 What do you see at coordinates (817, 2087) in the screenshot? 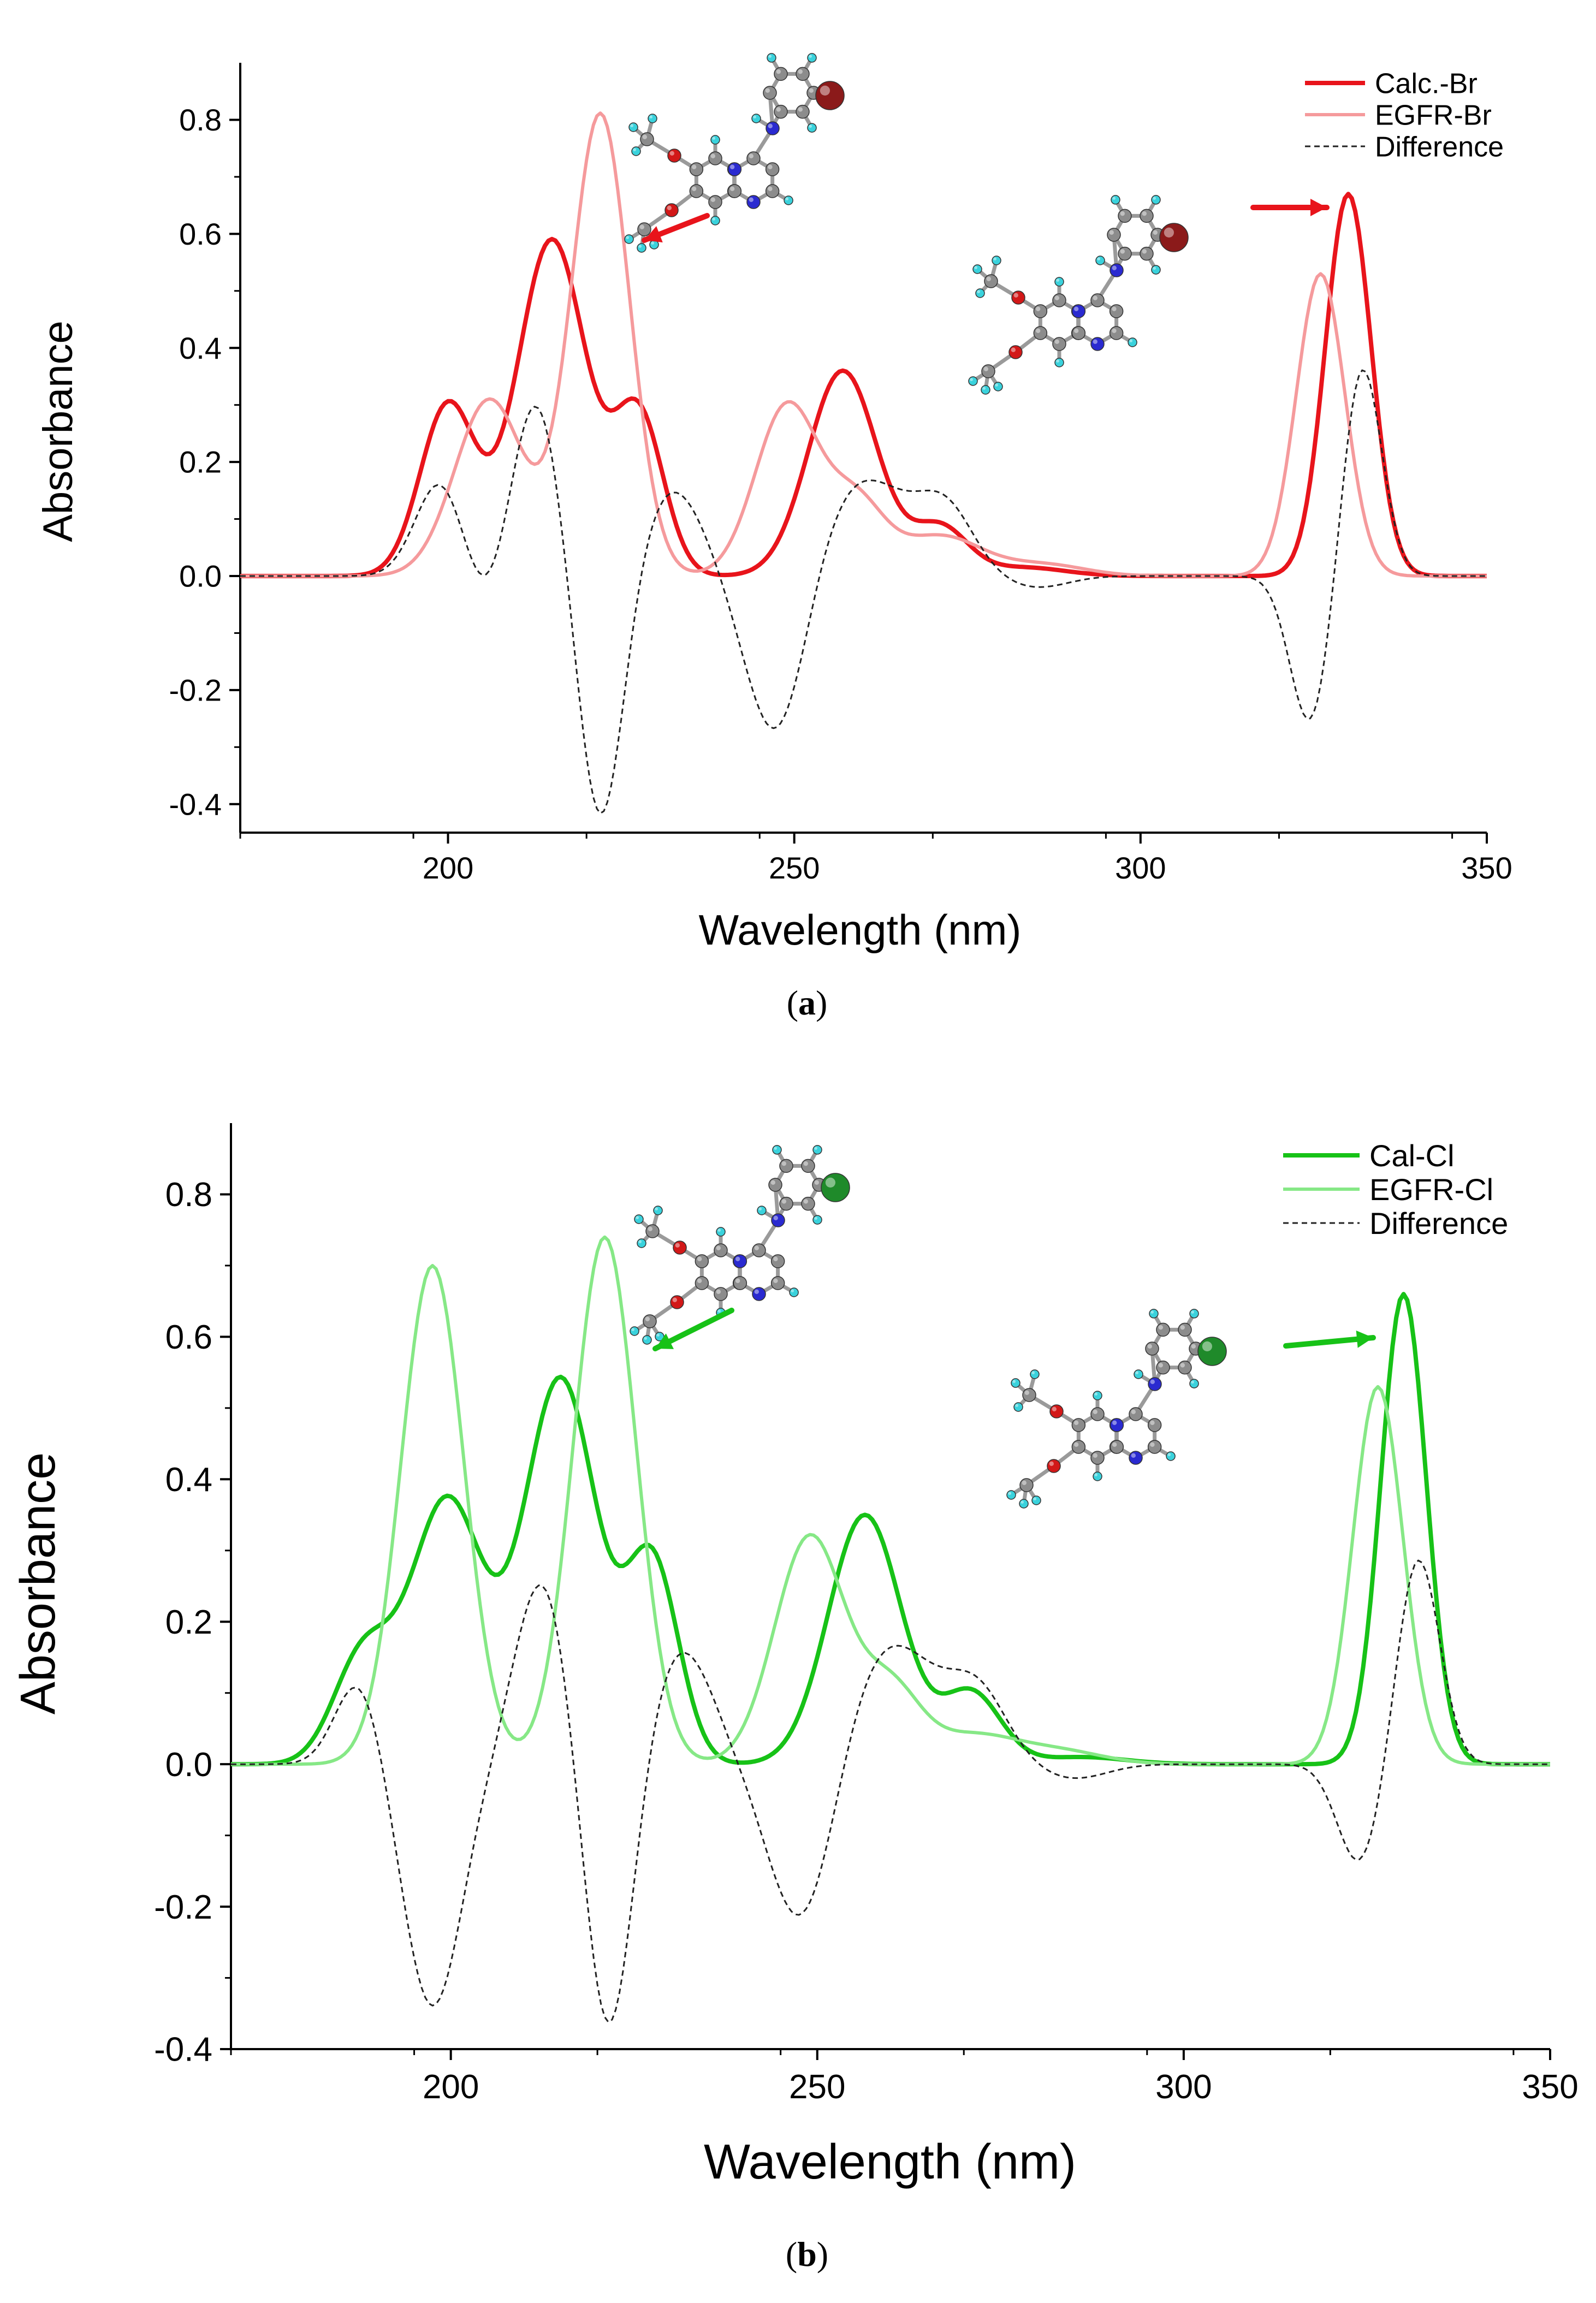
I see `x-tick-label: 250` at bounding box center [817, 2087].